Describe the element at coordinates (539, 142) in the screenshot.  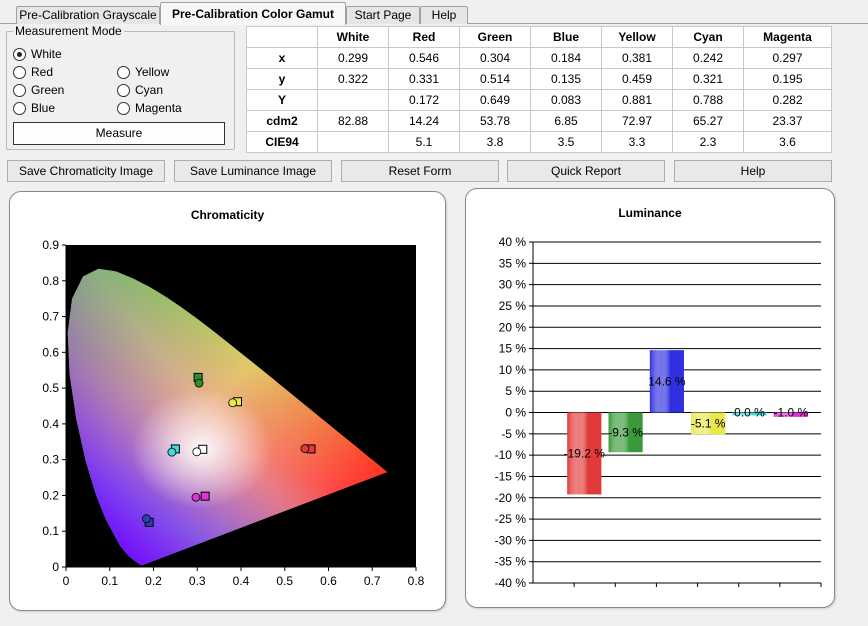
I see `table-row: CIE94 5.1 3.8 3.5 3.3 2.3 3.6` at that location.